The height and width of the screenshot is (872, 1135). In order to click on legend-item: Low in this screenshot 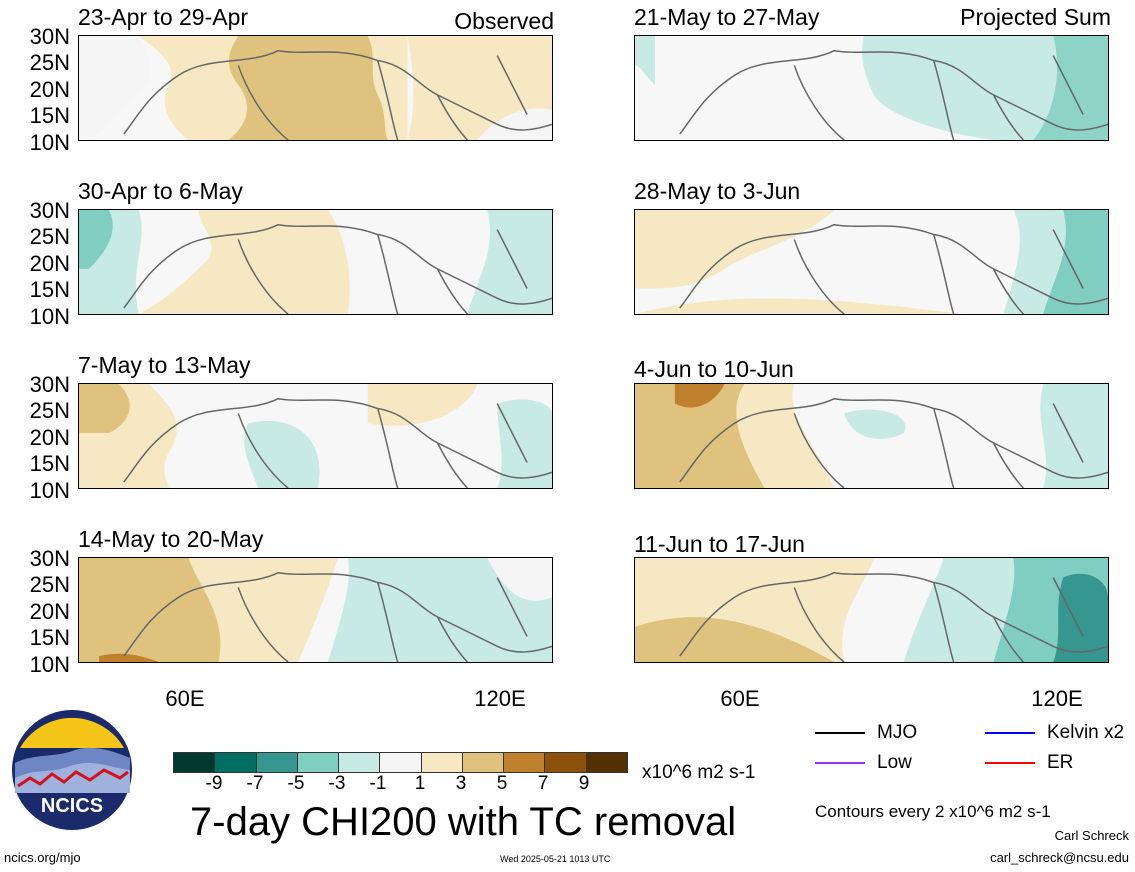, I will do `click(863, 763)`.